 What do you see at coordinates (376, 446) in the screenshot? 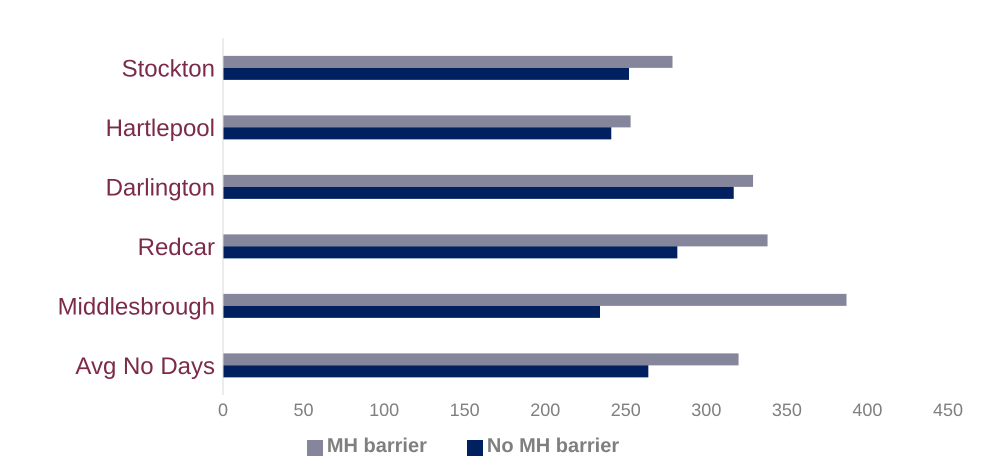
I see `legend-label: MH barrier` at bounding box center [376, 446].